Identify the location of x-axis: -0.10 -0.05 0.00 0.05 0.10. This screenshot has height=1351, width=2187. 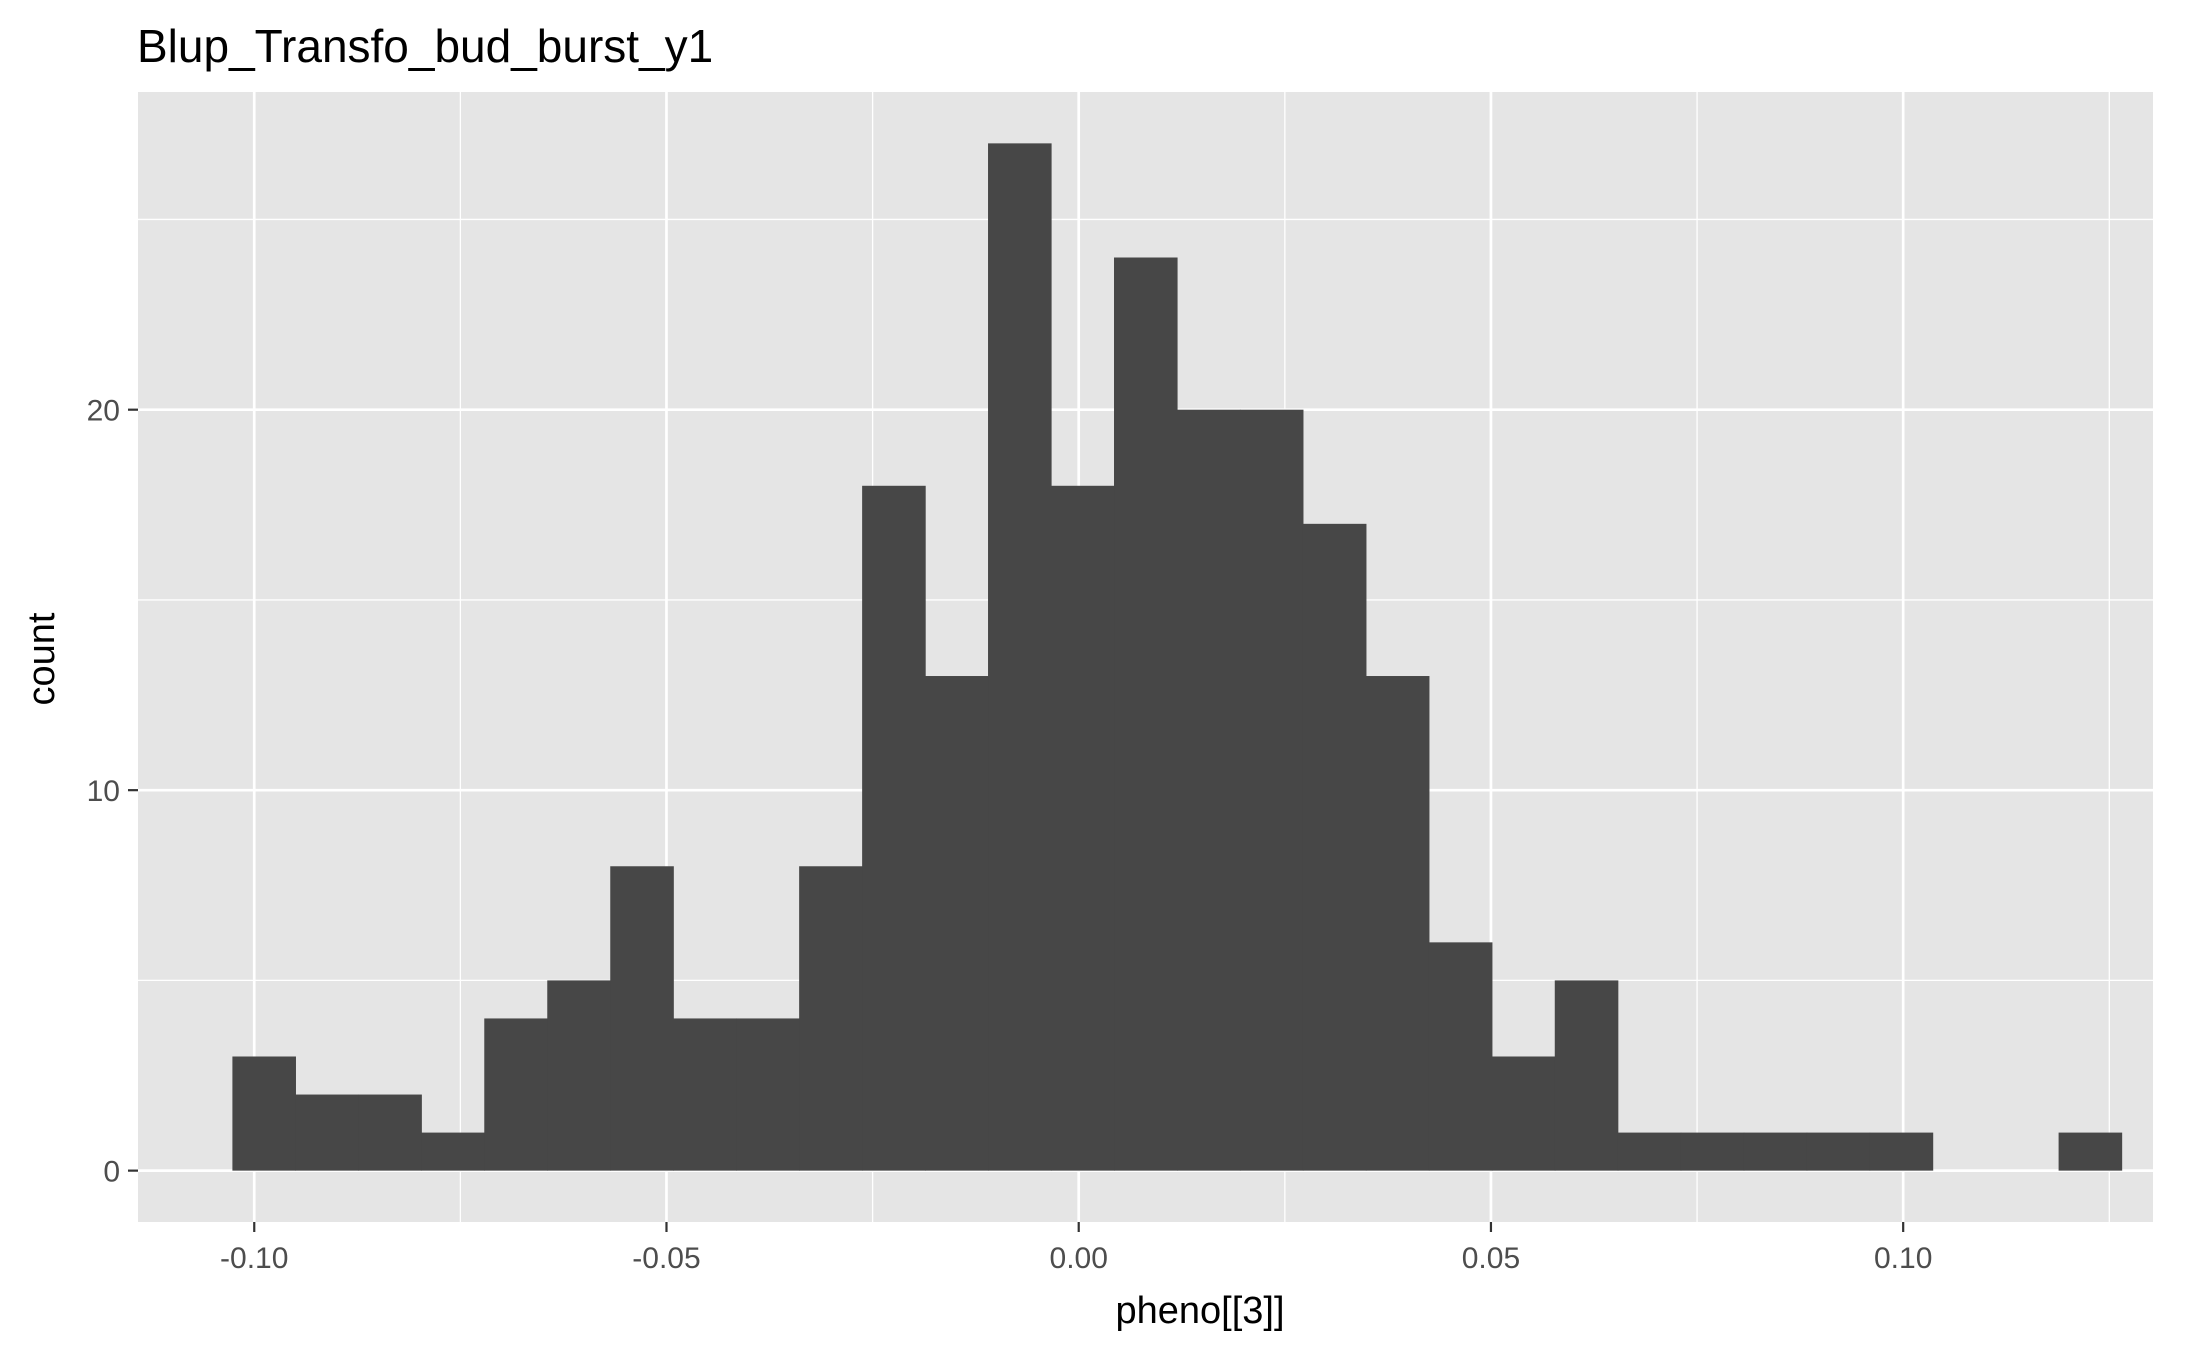
(1076, 1248).